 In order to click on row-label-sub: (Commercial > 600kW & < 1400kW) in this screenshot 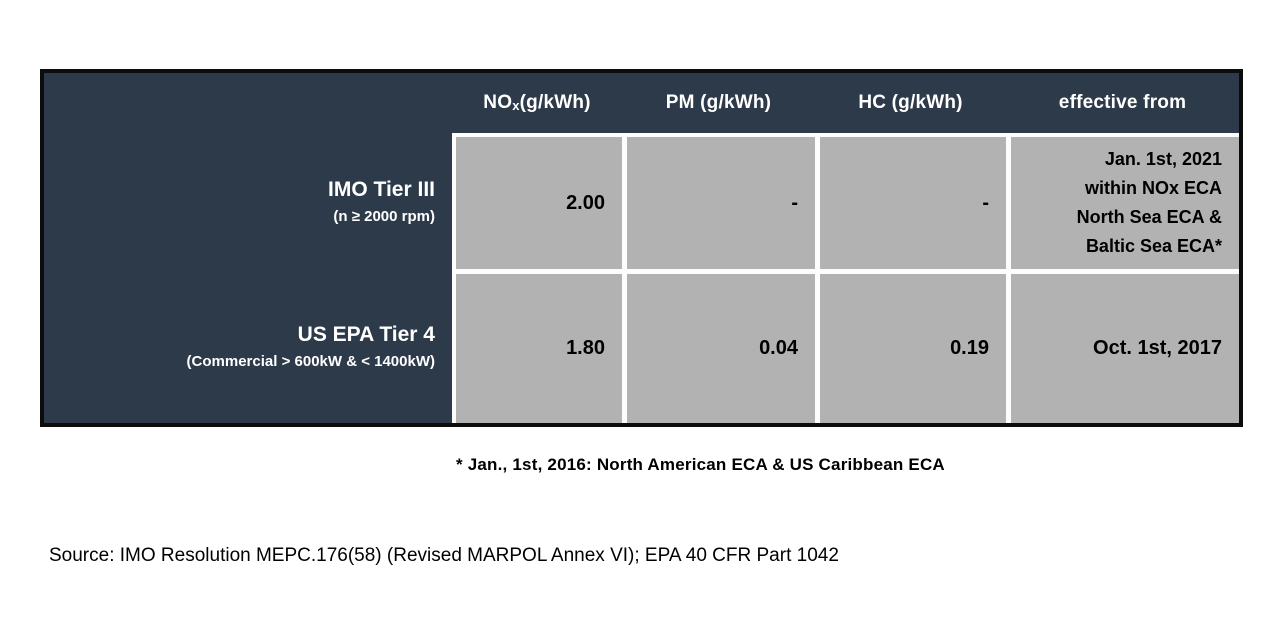, I will do `click(310, 361)`.